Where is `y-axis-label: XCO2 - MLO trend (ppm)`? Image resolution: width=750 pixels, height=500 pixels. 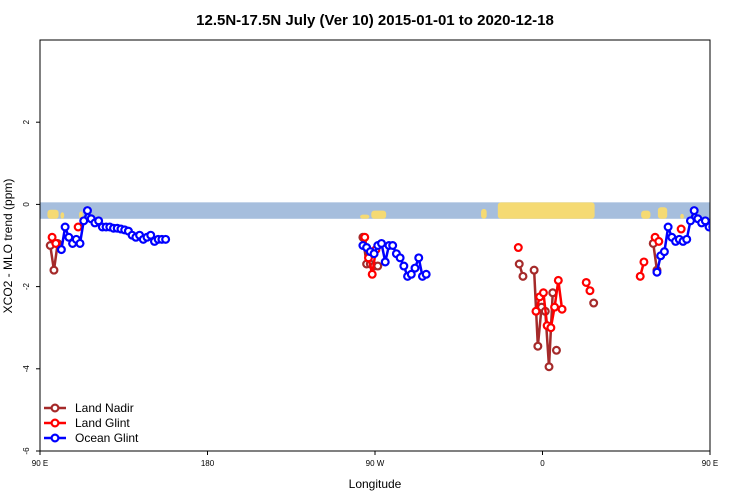
y-axis-label: XCO2 - MLO trend (ppm) is located at coordinates (8, 246).